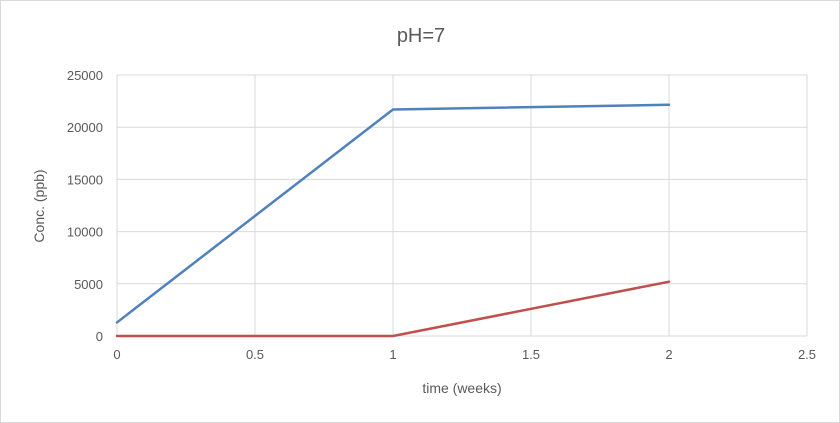 Image resolution: width=840 pixels, height=423 pixels. I want to click on y-tick-label: 15000, so click(85, 179).